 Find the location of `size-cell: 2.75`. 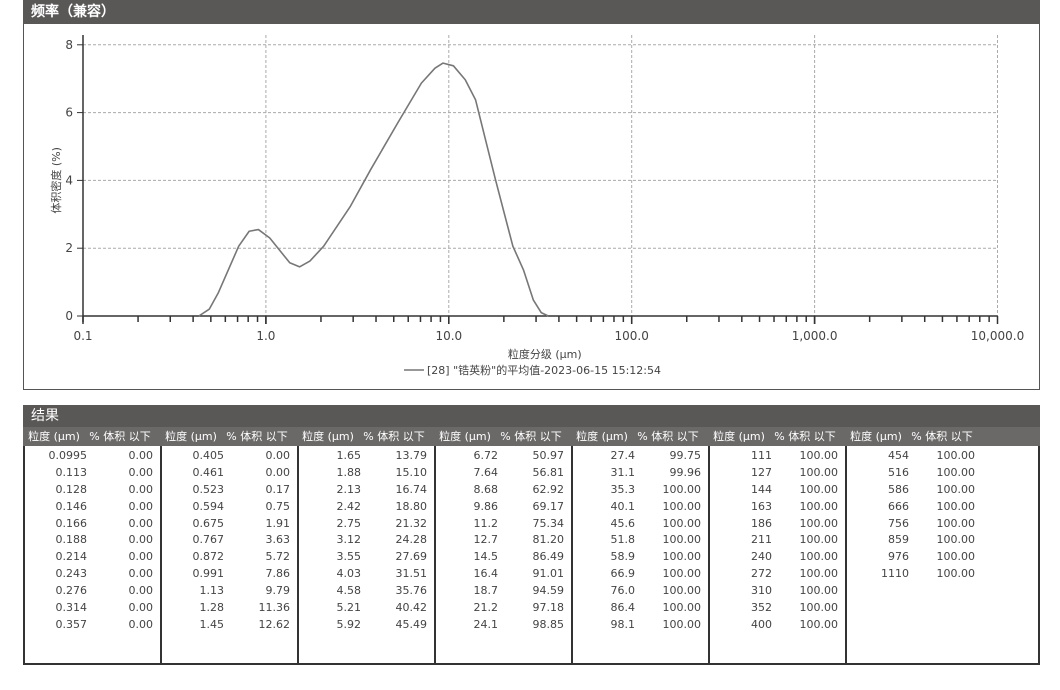

size-cell: 2.75 is located at coordinates (349, 523).